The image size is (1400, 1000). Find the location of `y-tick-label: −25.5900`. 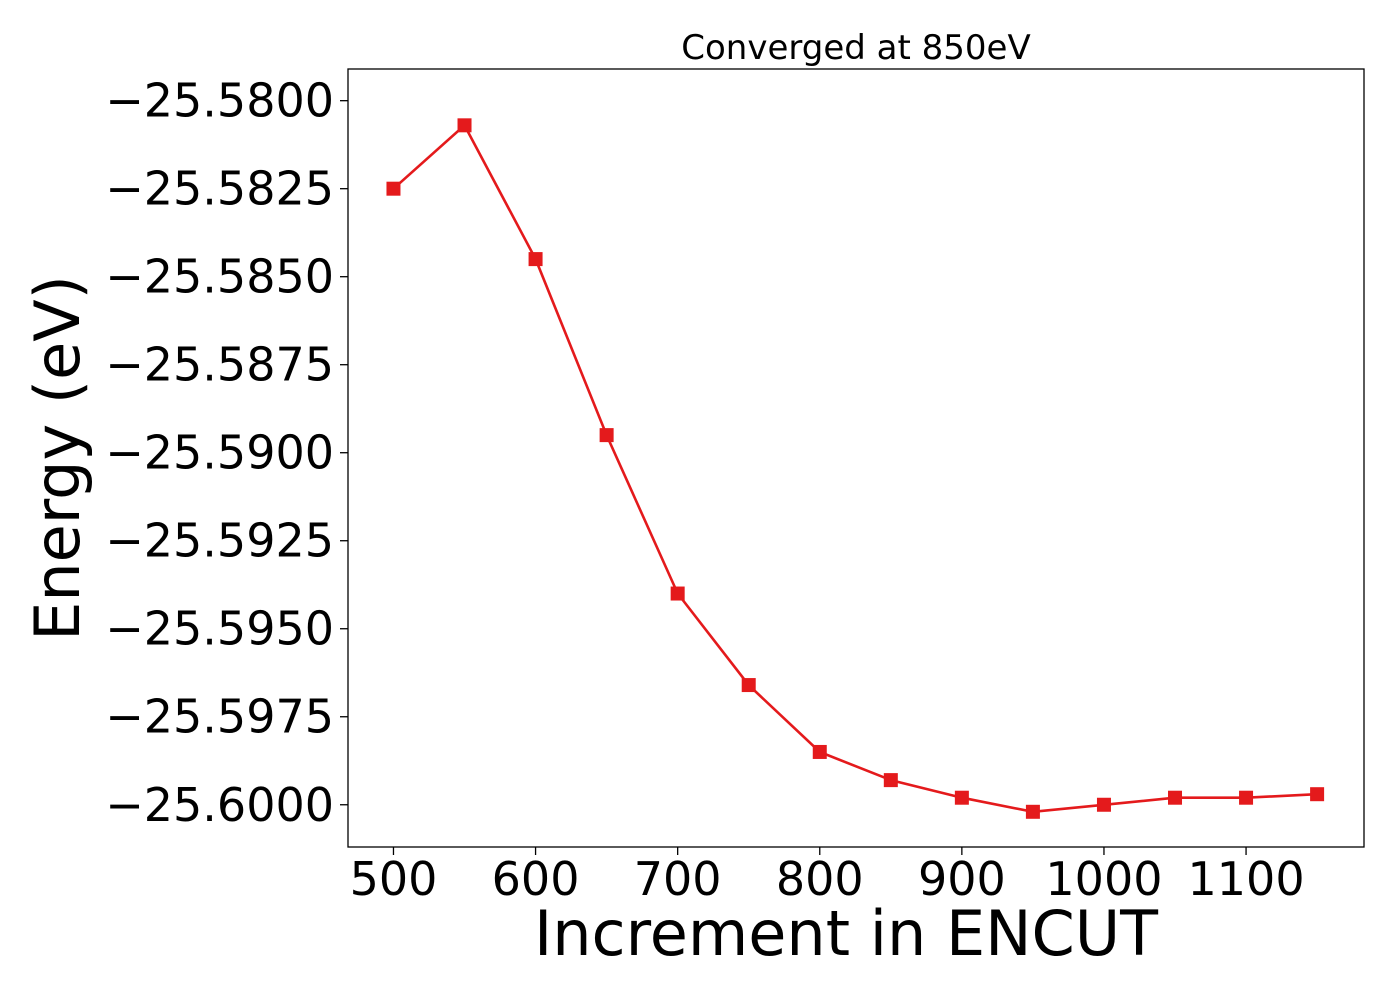

y-tick-label: −25.5900 is located at coordinates (219, 453).